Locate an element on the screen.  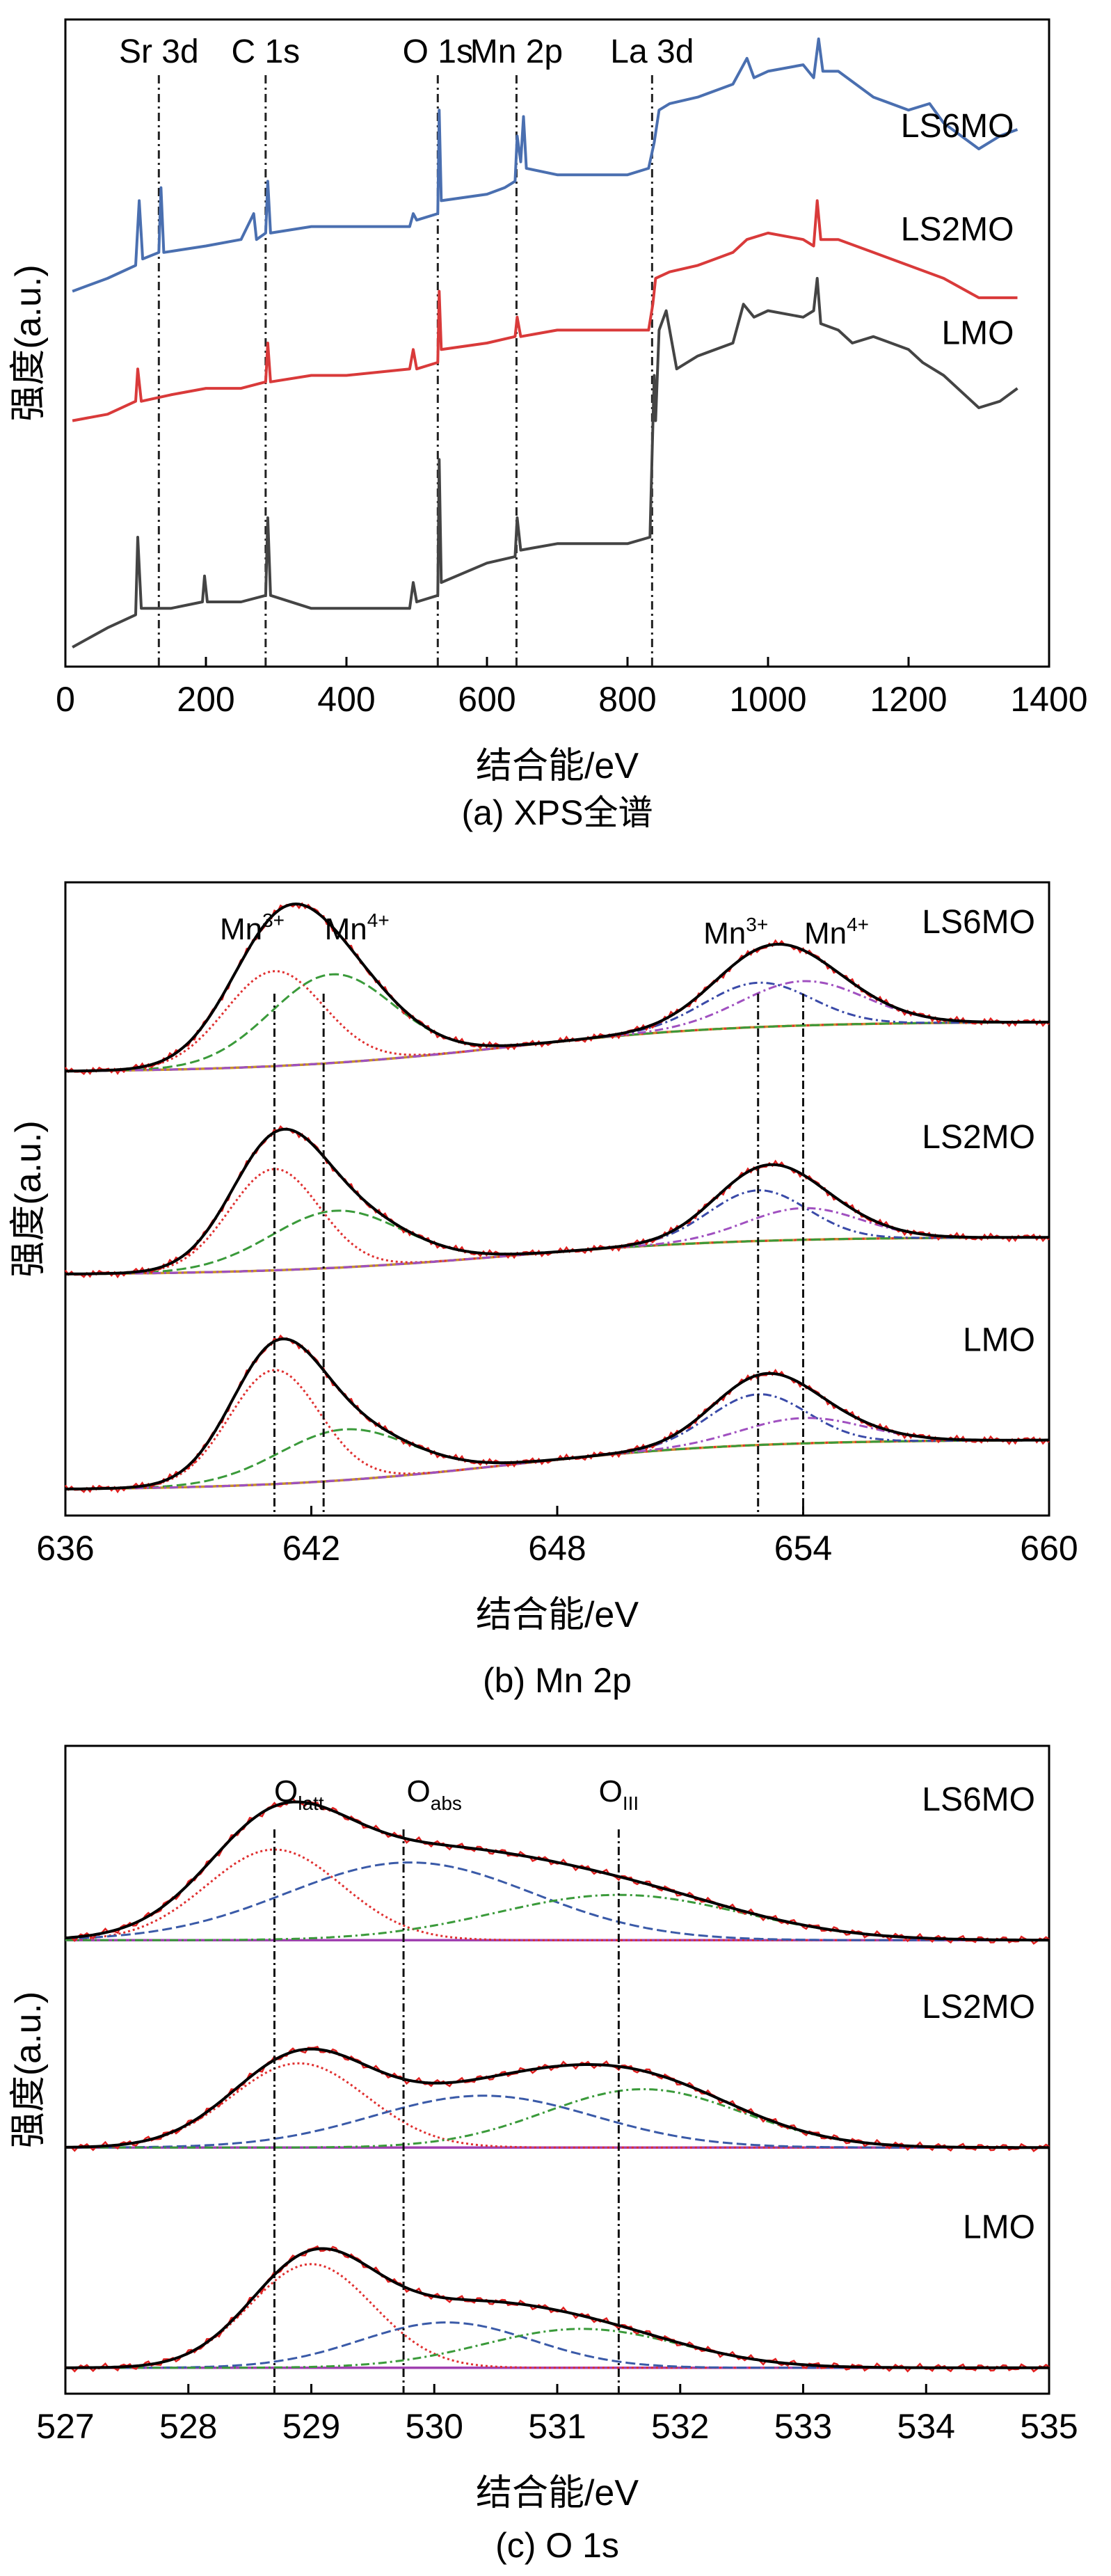
x-tick-label: 200 is located at coordinates (206, 699).